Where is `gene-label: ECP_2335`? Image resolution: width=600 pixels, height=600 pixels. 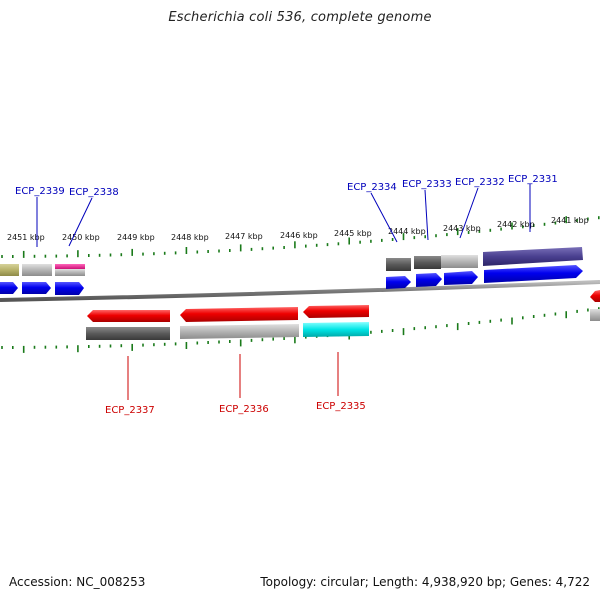
gene-label: ECP_2335 is located at coordinates (341, 406).